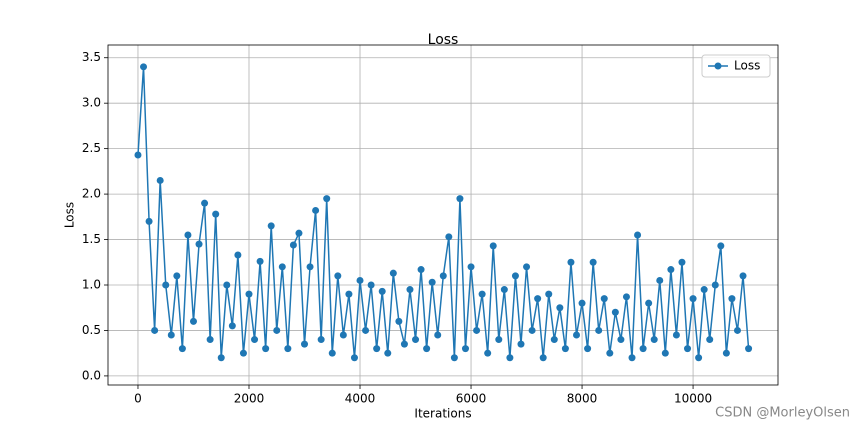 This screenshot has width=864, height=432. I want to click on x-tick-label: 6000, so click(471, 399).